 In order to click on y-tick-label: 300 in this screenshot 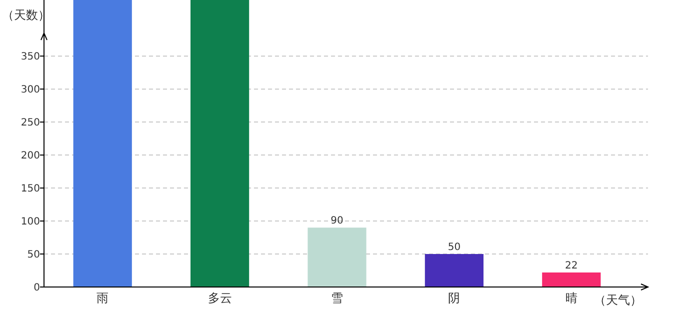, I will do `click(30, 90)`.